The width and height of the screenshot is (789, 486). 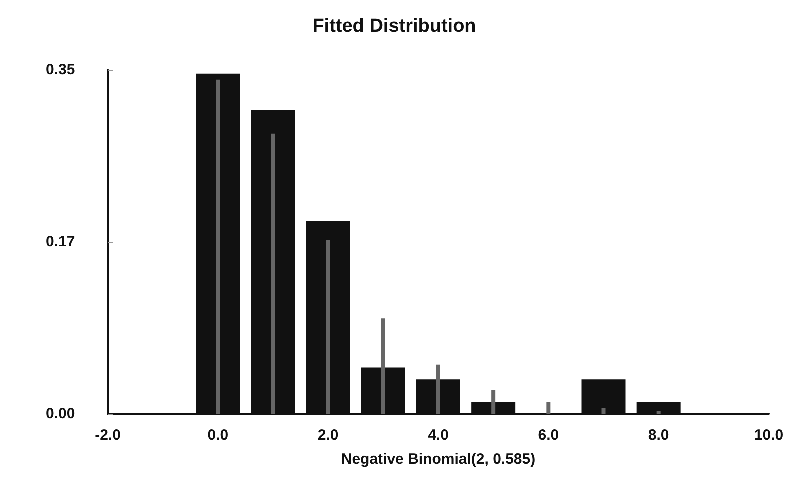 What do you see at coordinates (769, 435) in the screenshot?
I see `x-tick-label: 10.0` at bounding box center [769, 435].